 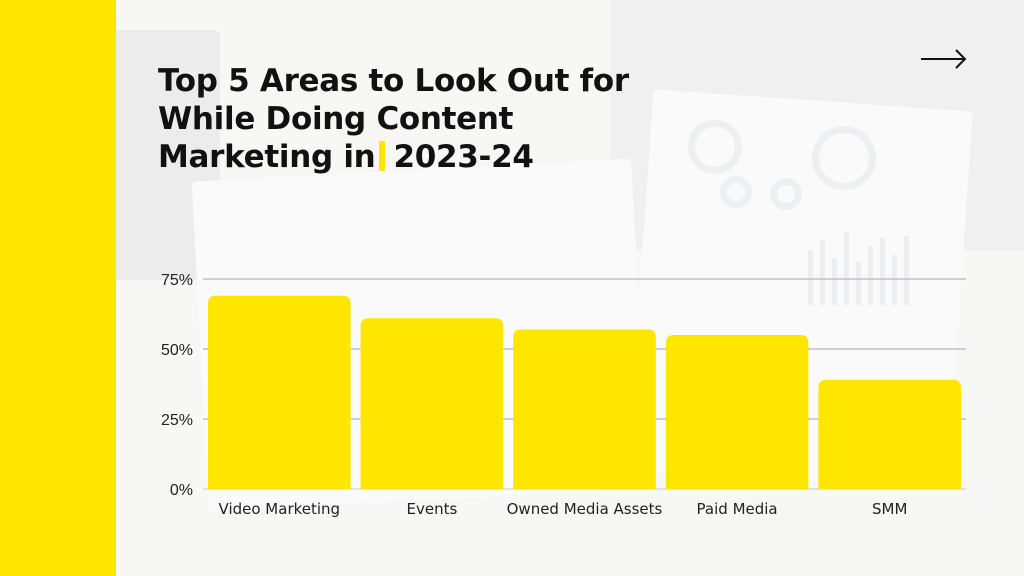 What do you see at coordinates (432, 509) in the screenshot?
I see `x-category-label: Events` at bounding box center [432, 509].